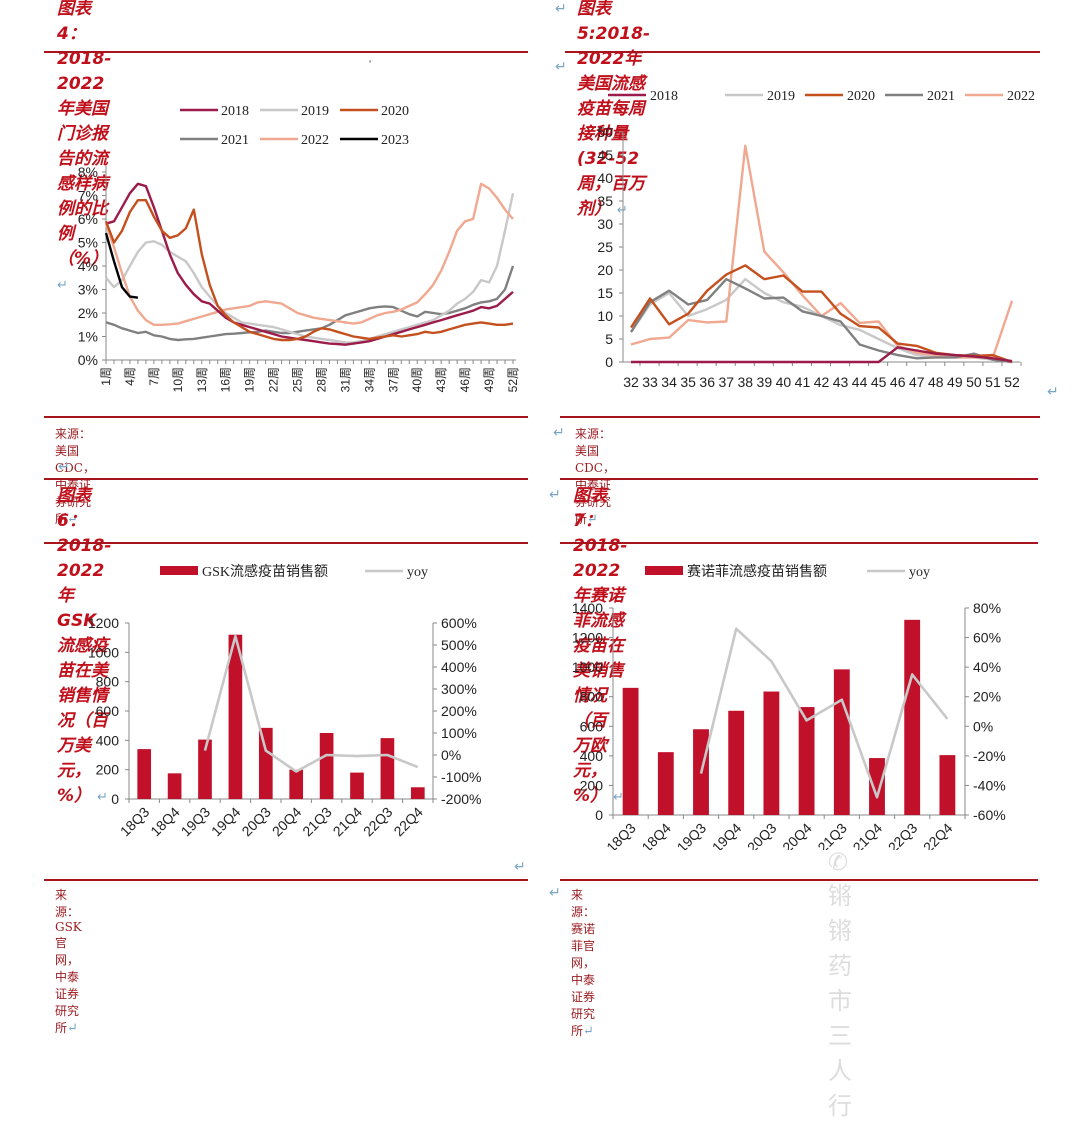 The image size is (1080, 1121). What do you see at coordinates (987, 667) in the screenshot?
I see `y2-tick-label: 40%` at bounding box center [987, 667].